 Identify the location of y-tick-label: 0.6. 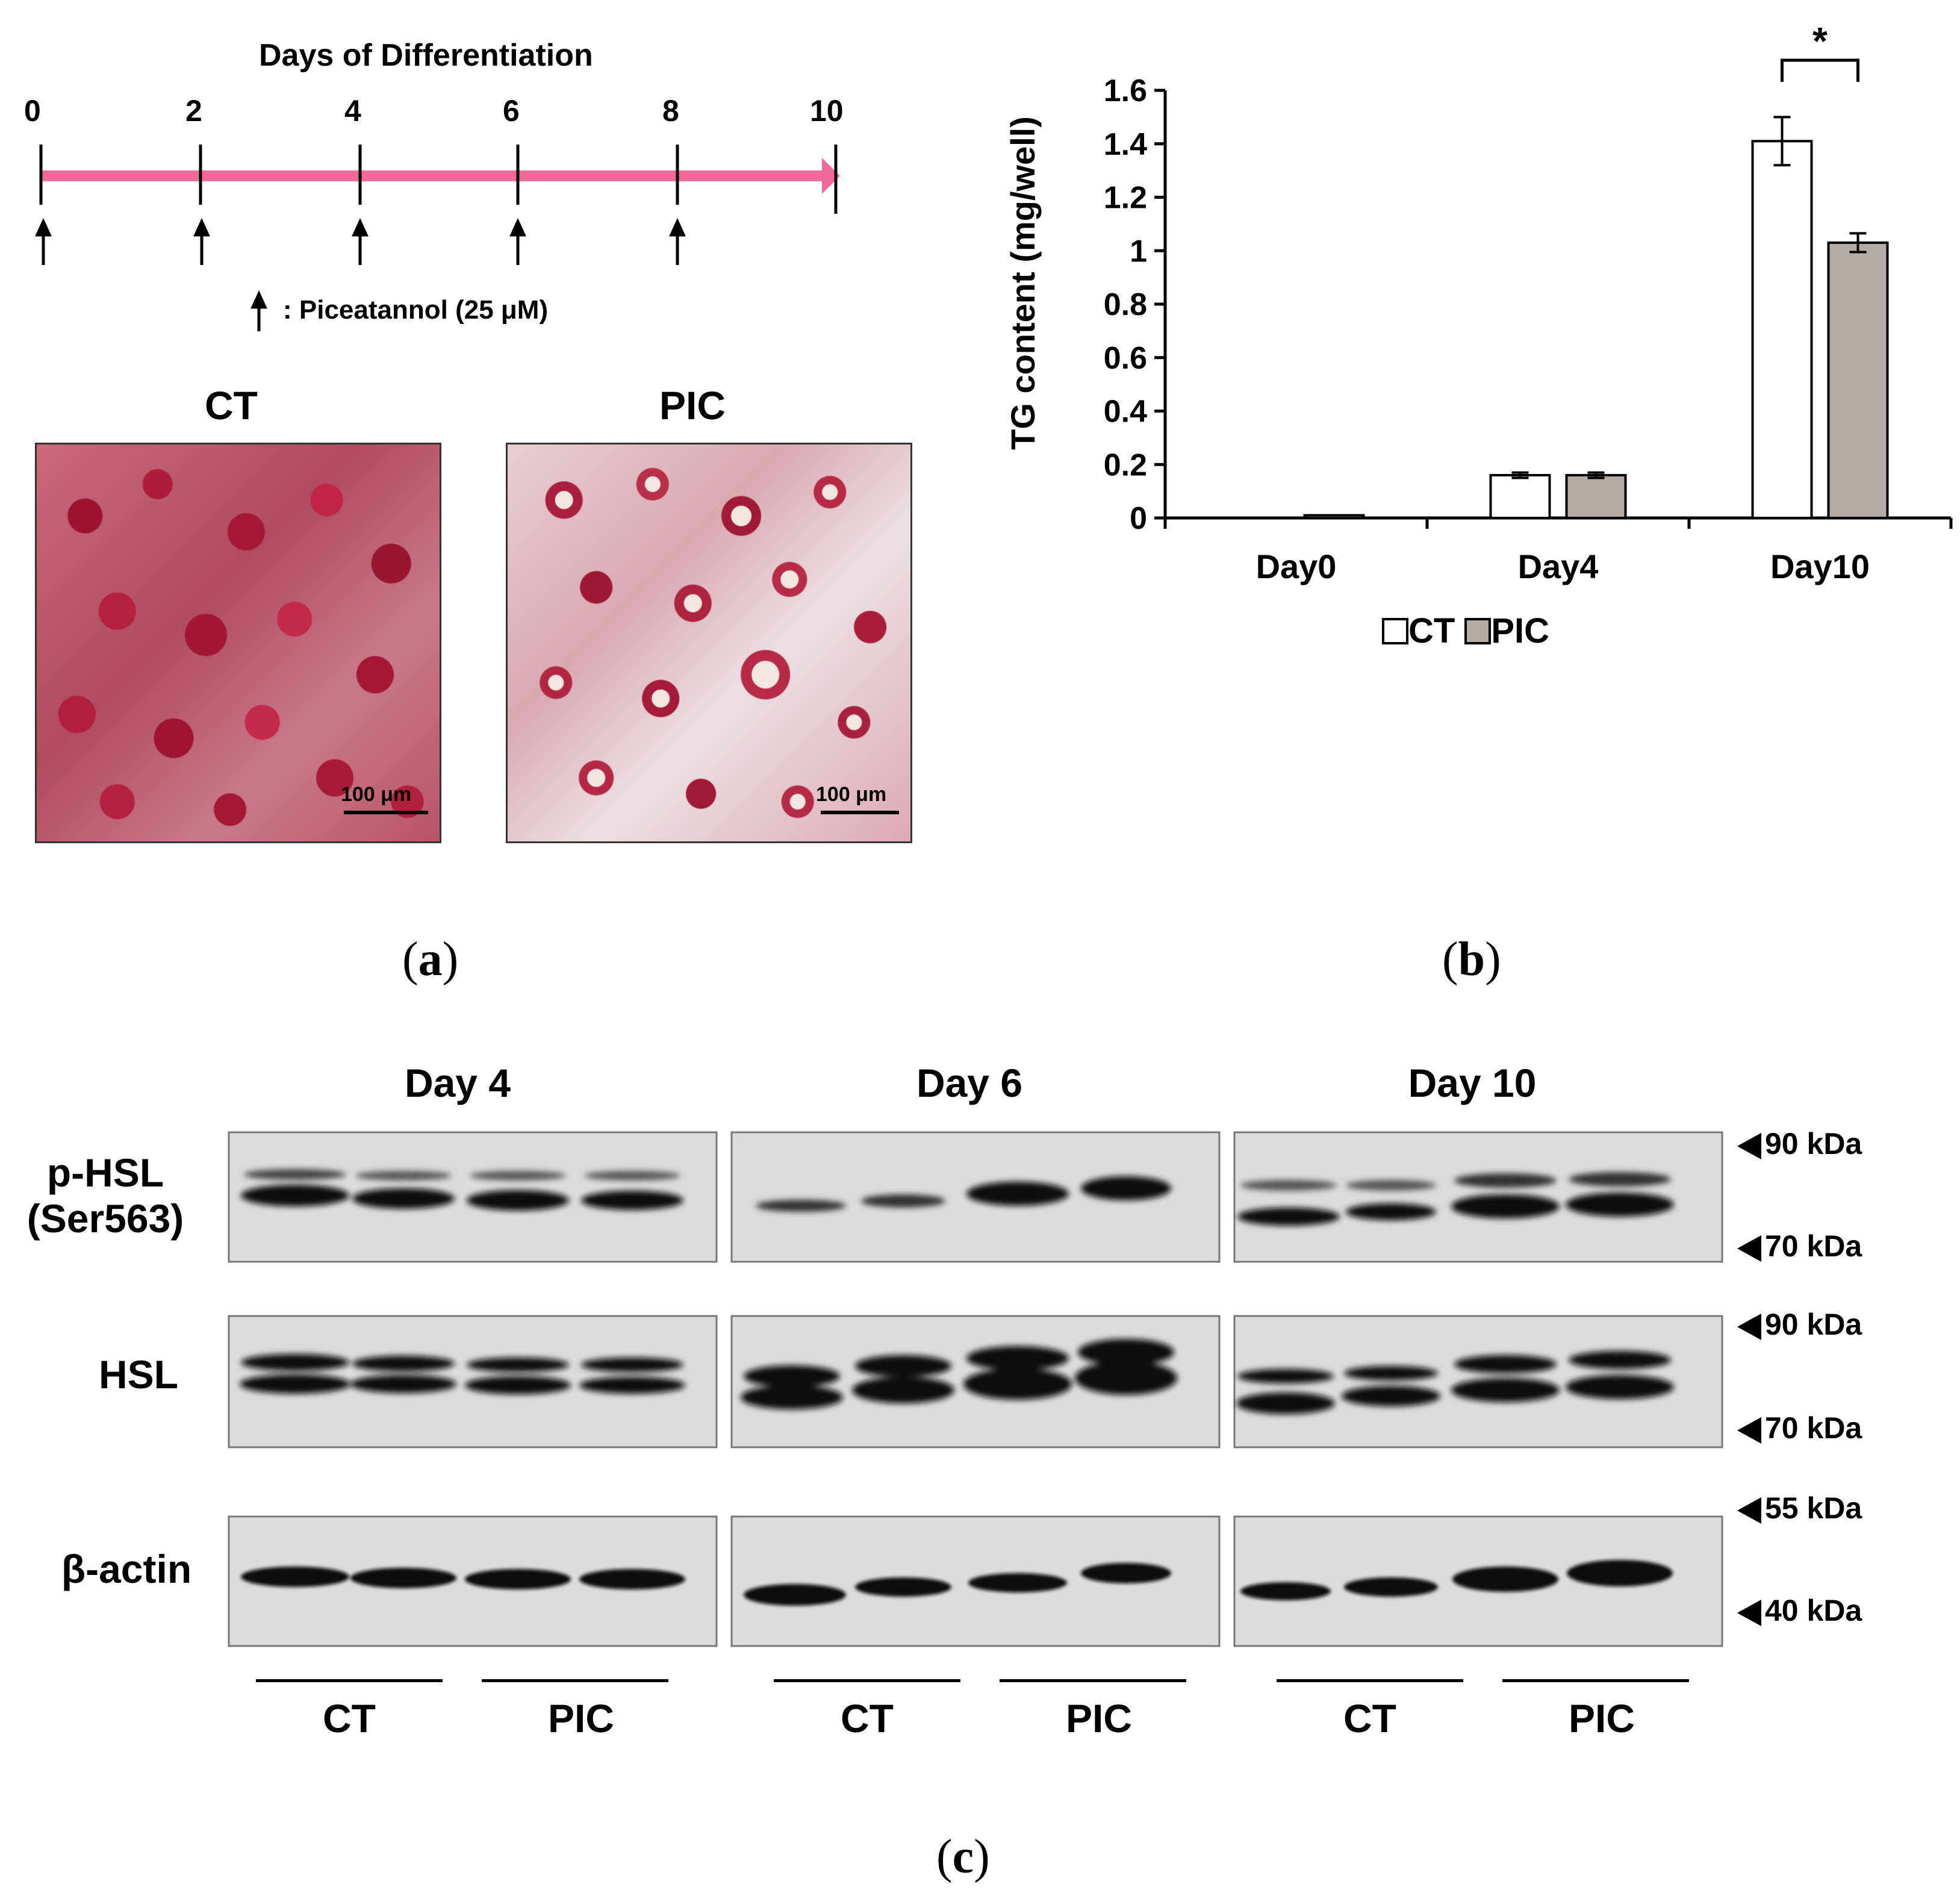
(1125, 358).